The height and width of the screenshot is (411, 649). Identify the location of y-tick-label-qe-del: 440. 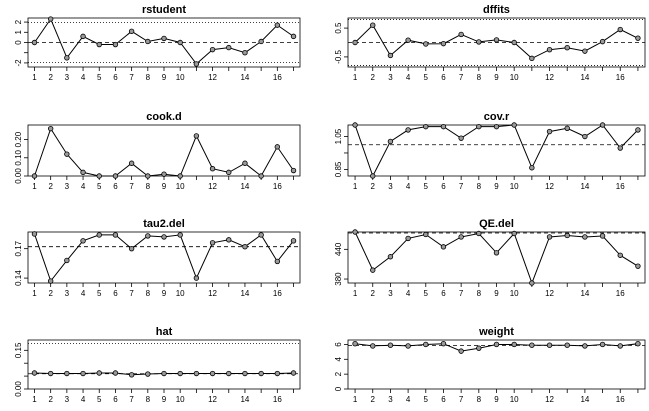
(338, 249).